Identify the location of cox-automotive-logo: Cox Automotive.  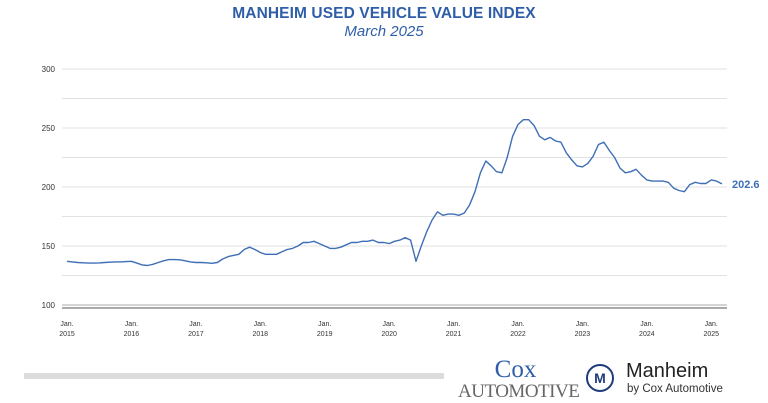
(519, 378).